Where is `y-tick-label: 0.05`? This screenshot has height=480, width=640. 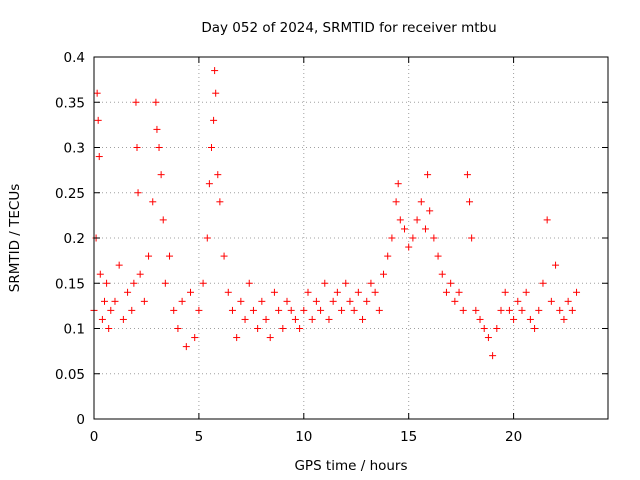 y-tick-label: 0.05 is located at coordinates (70, 375).